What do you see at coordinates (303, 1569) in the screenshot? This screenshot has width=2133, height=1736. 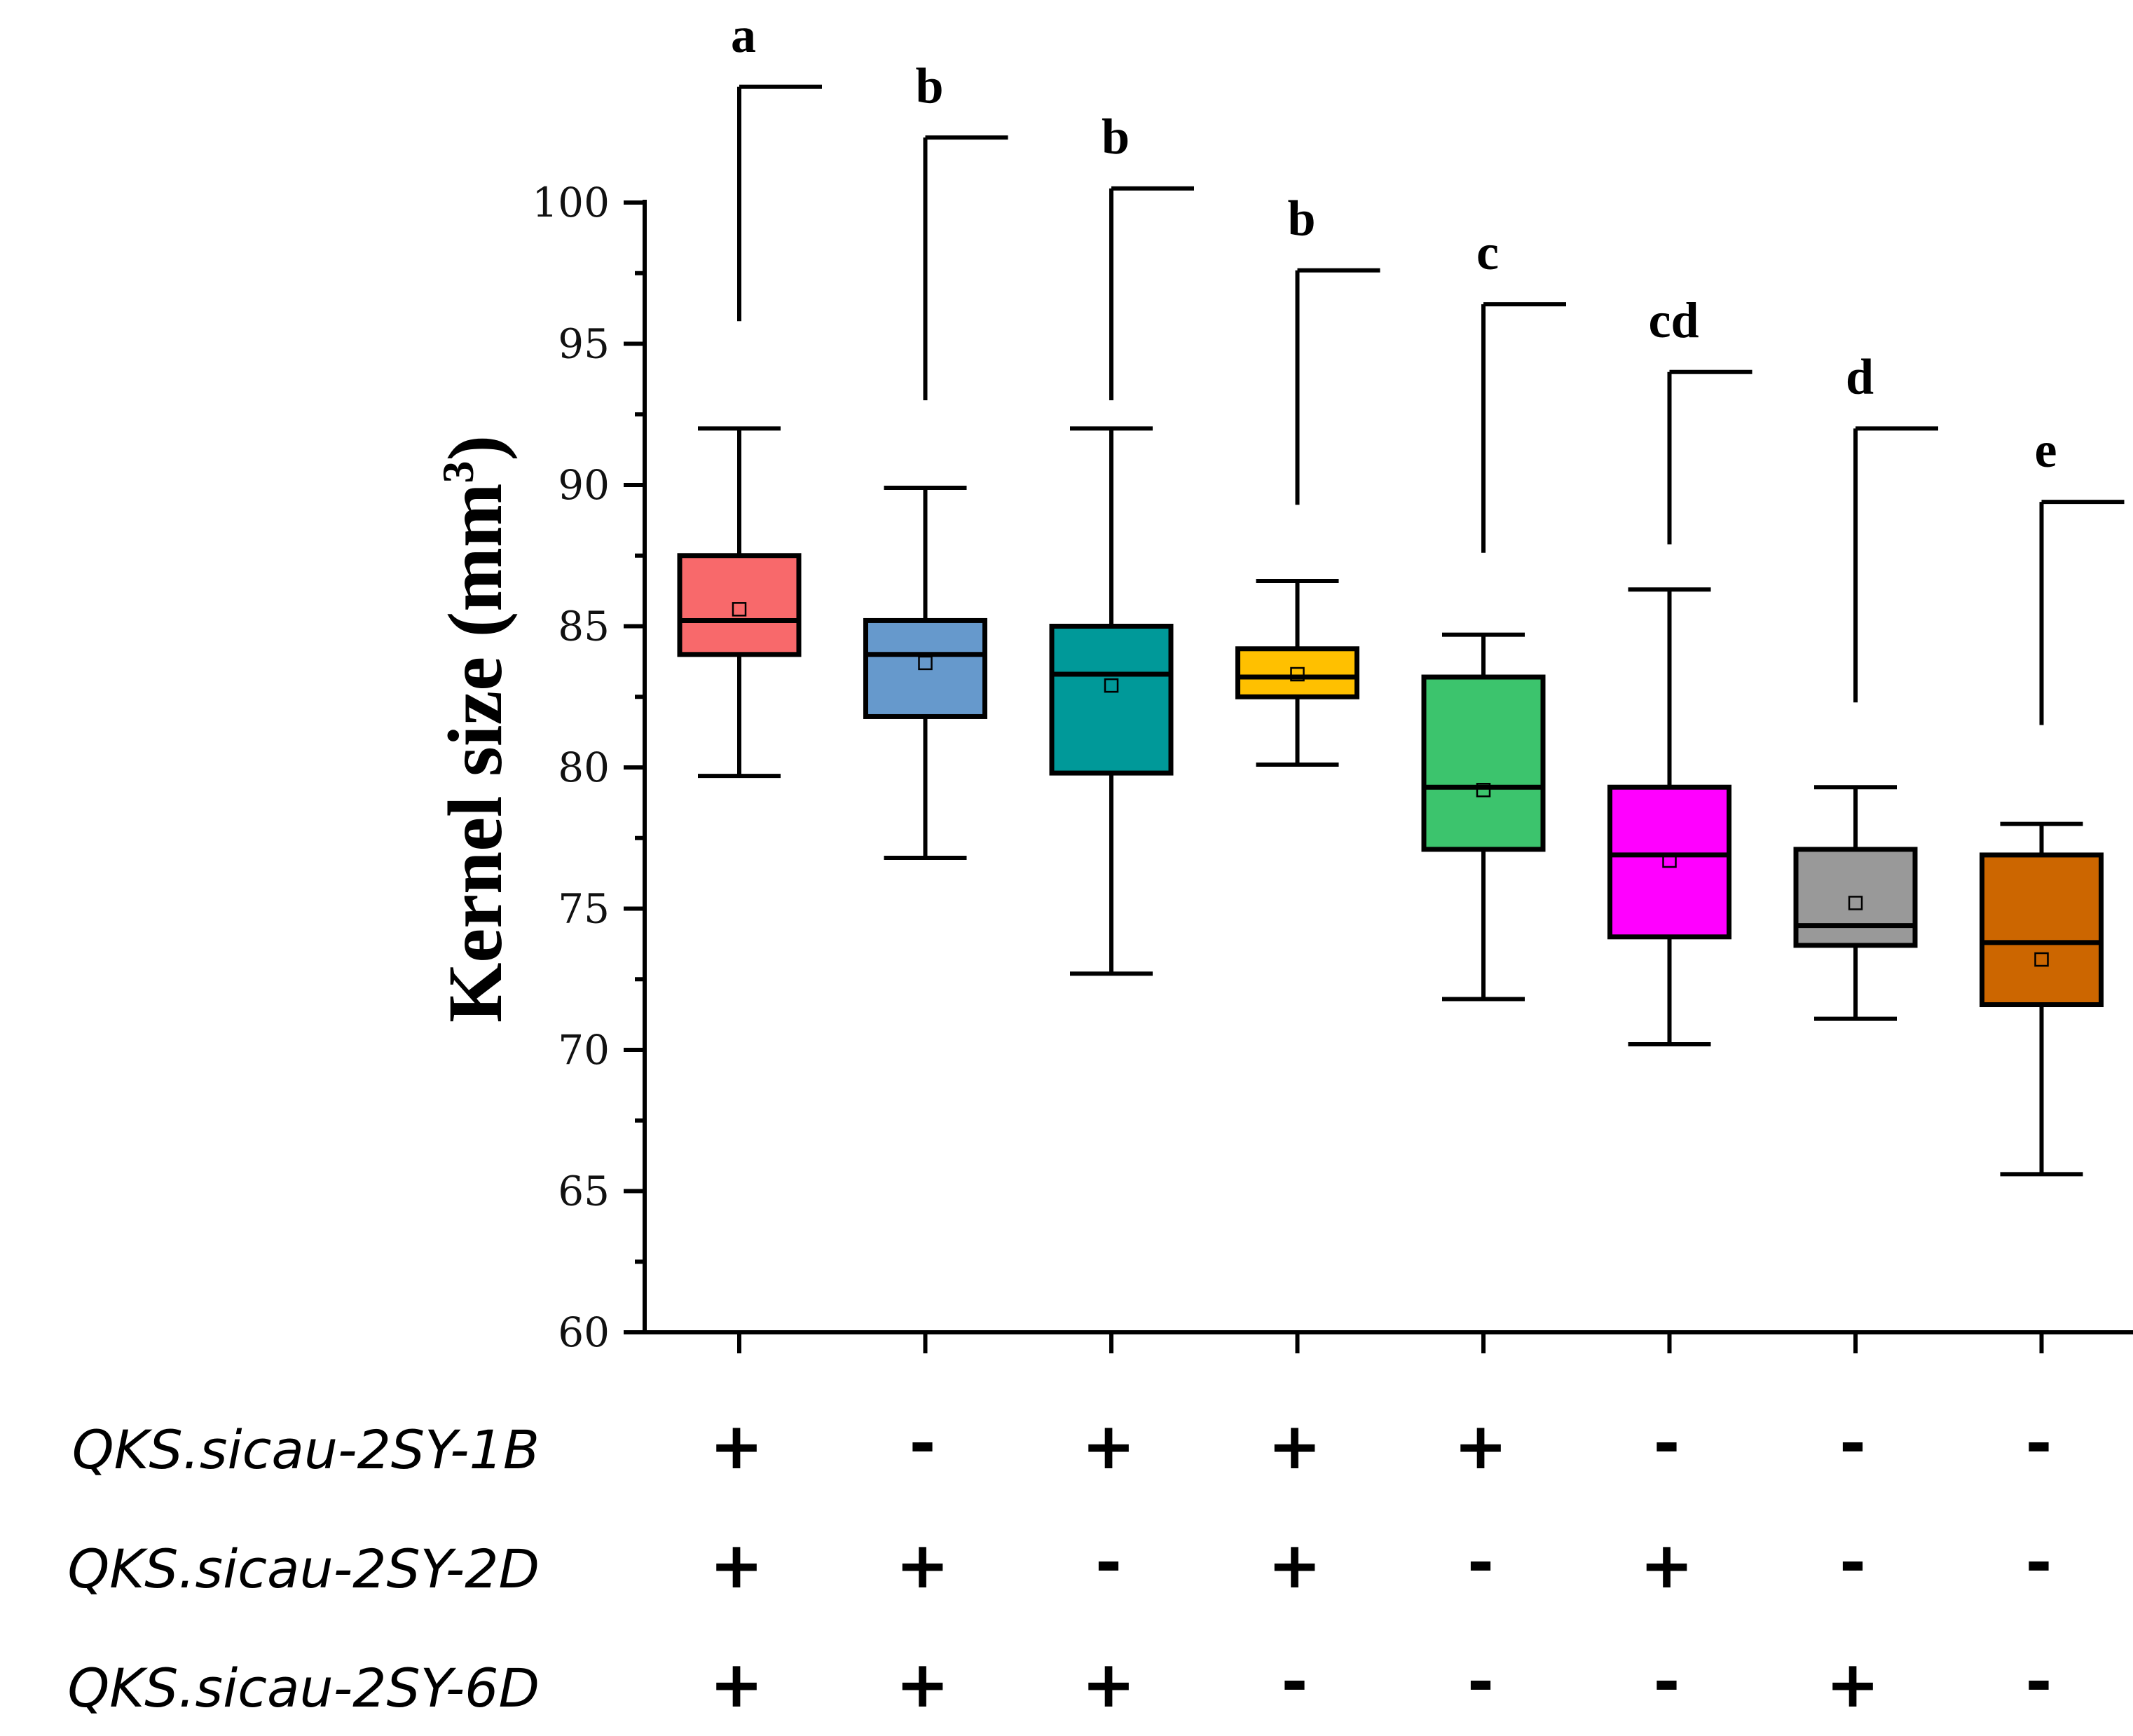 I see `genotype-row-label: QKS.sicau-2SY-2D` at bounding box center [303, 1569].